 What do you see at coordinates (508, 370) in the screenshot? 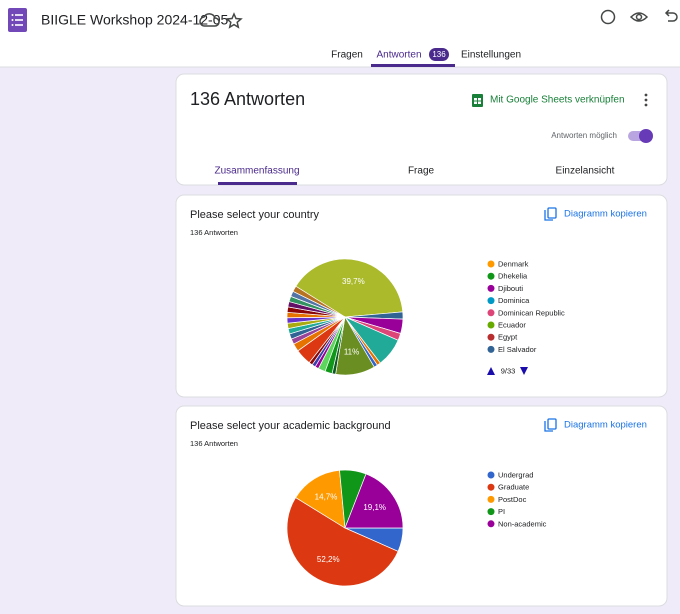
I see `legend-page: 9/33` at bounding box center [508, 370].